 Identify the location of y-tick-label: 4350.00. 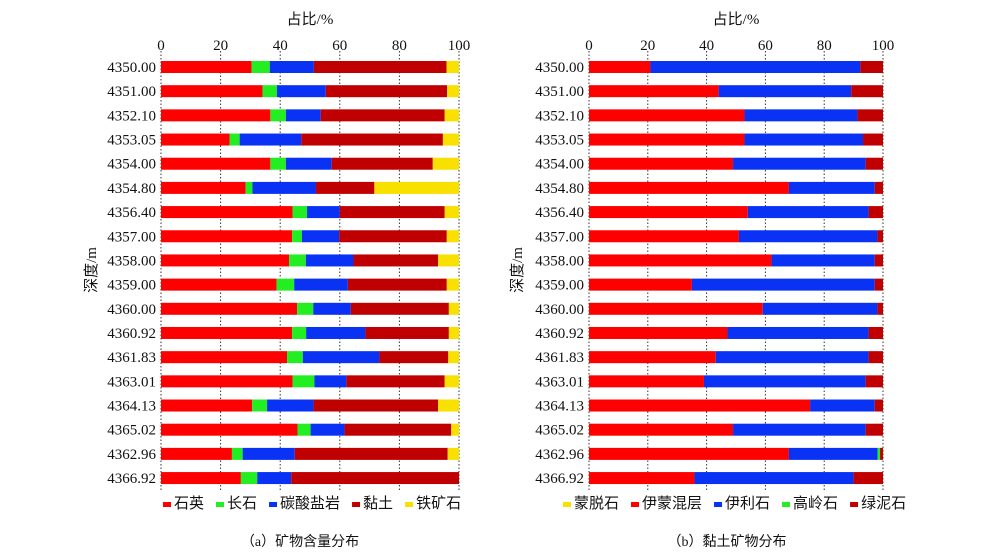
(559, 68).